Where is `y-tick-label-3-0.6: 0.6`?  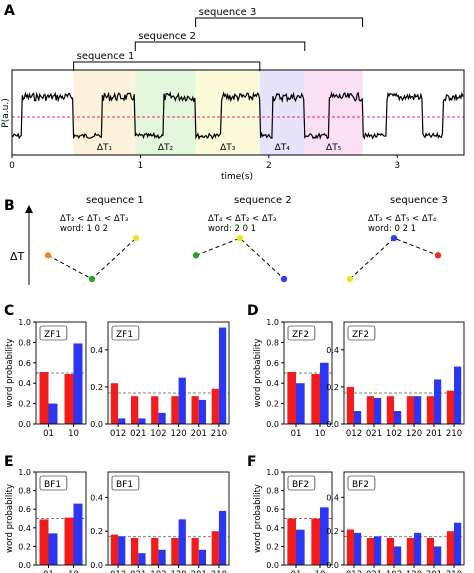
y-tick-label-3-0.6: 0.6 is located at coordinates (272, 363).